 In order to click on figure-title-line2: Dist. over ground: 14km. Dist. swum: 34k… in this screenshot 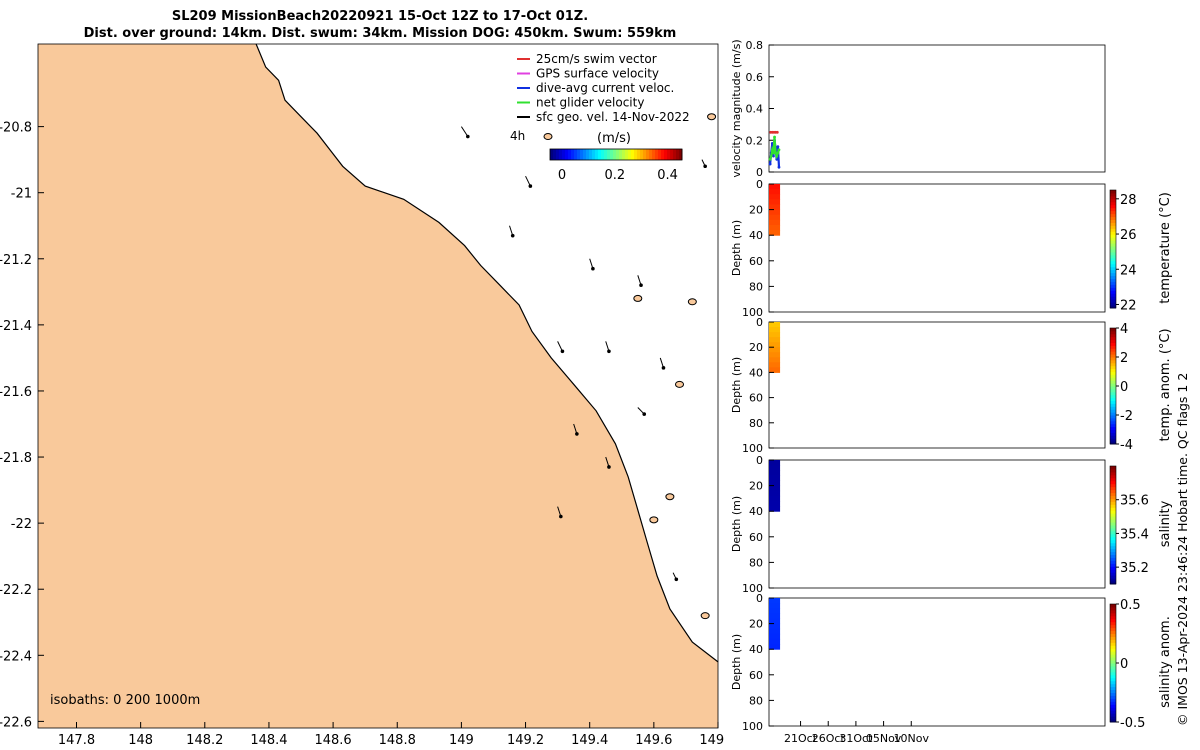, I will do `click(380, 33)`.